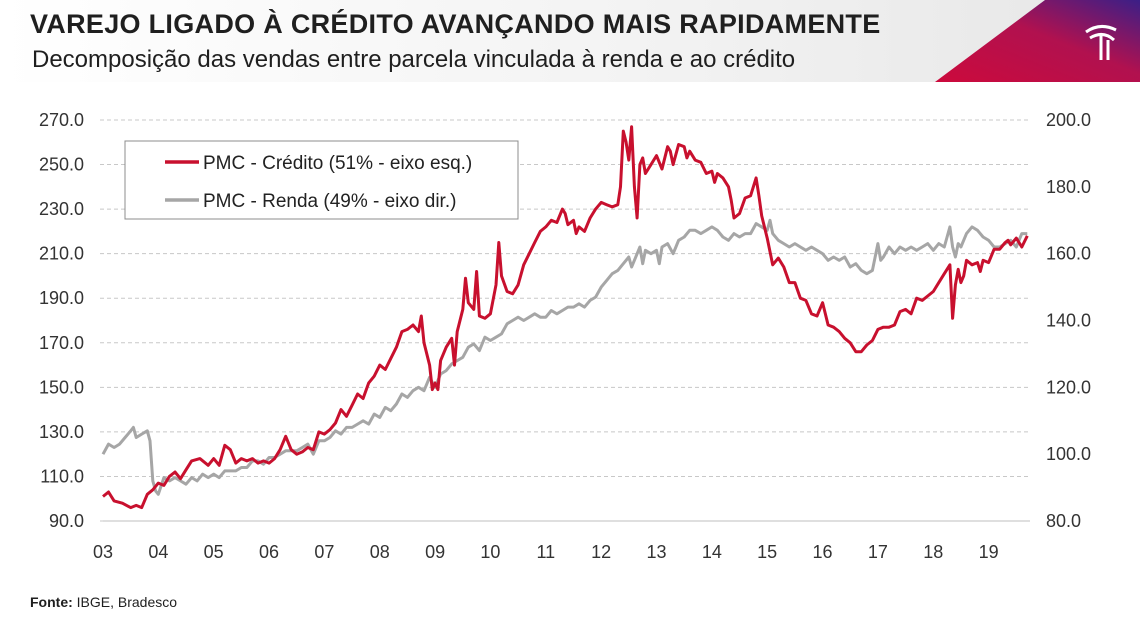  Describe the element at coordinates (61, 165) in the screenshot. I see `y-left-tick-label: 250.0` at that location.